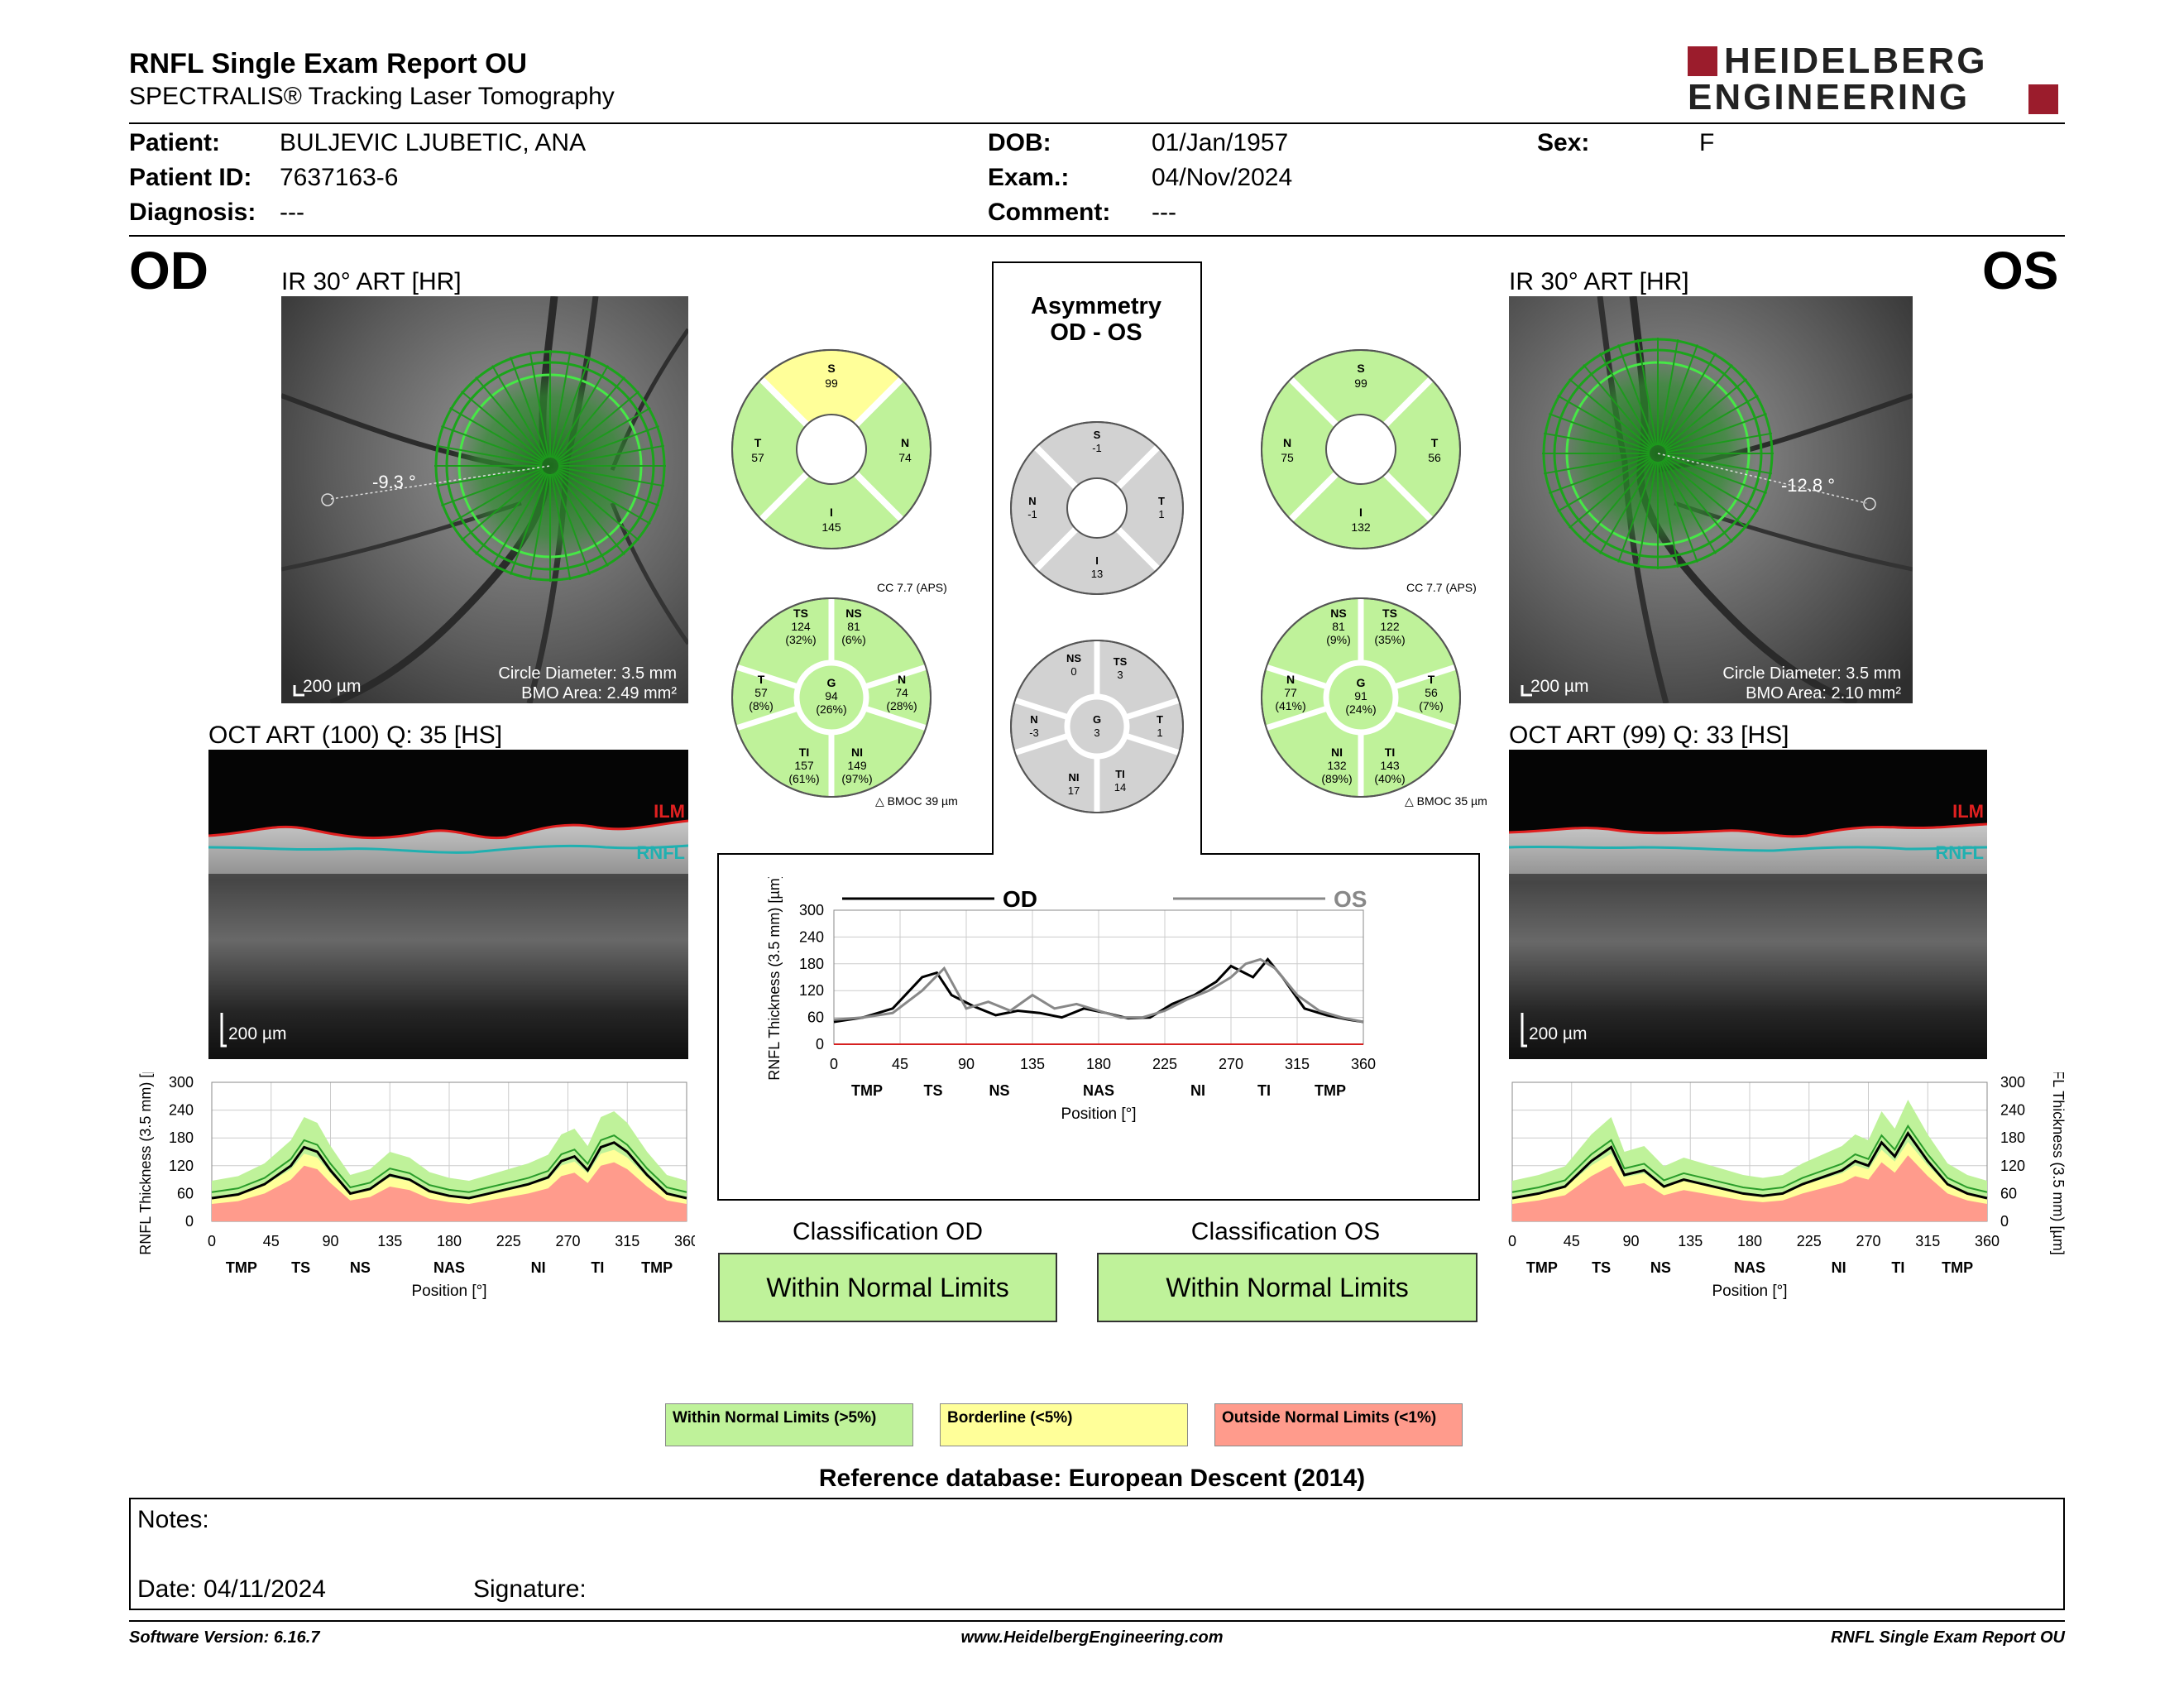 The width and height of the screenshot is (2184, 1688). Describe the element at coordinates (339, 177) in the screenshot. I see `patient-id: 7637163-6` at that location.